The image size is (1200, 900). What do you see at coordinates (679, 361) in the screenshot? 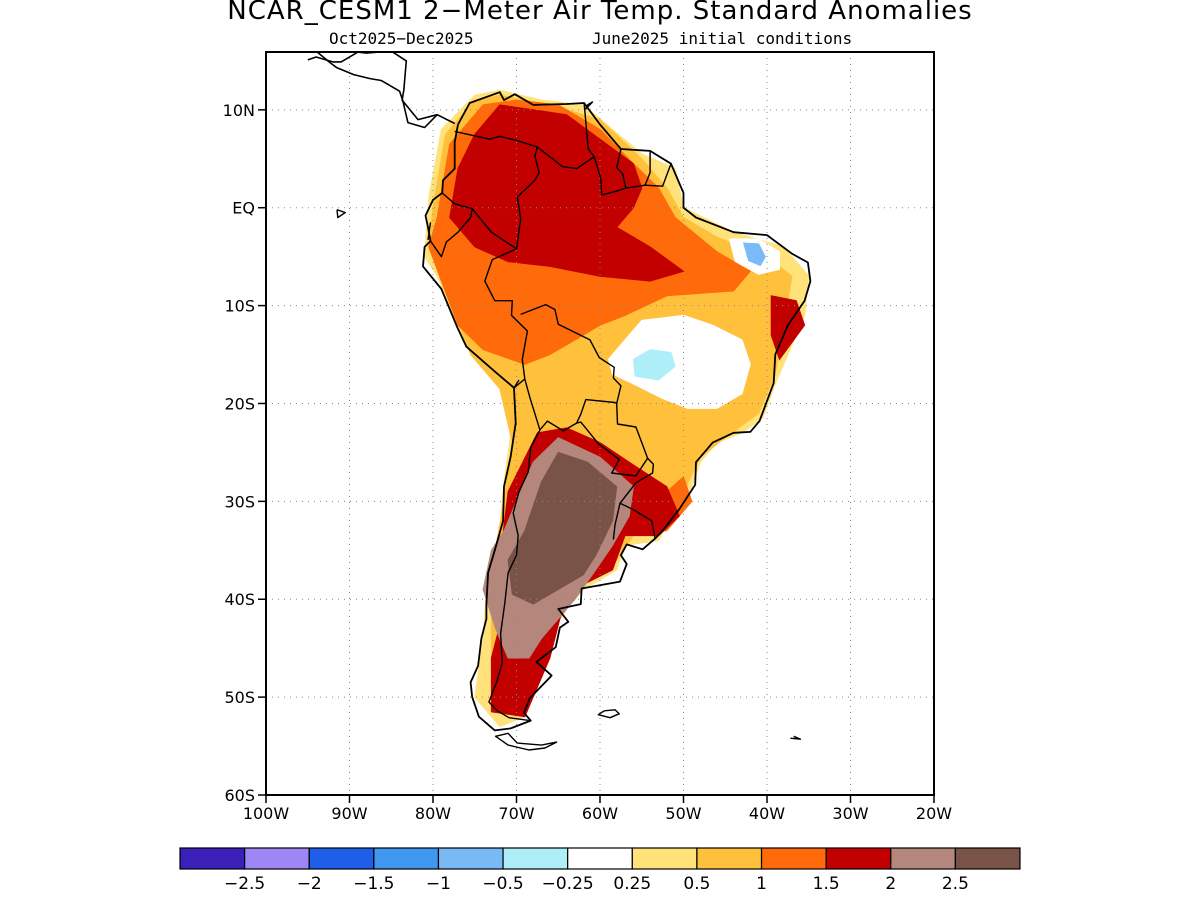
I see `anomaly-region-0.25` at bounding box center [679, 361].